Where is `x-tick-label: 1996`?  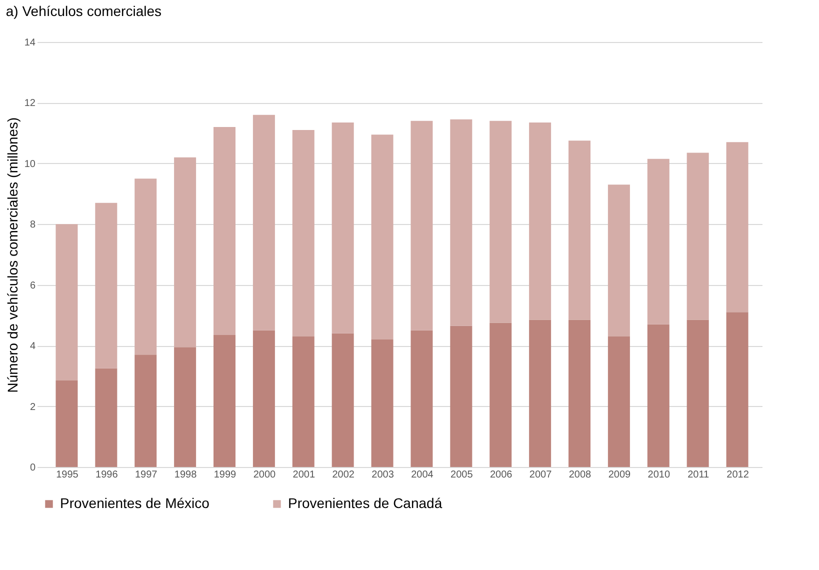
x-tick-label: 1996 is located at coordinates (107, 475).